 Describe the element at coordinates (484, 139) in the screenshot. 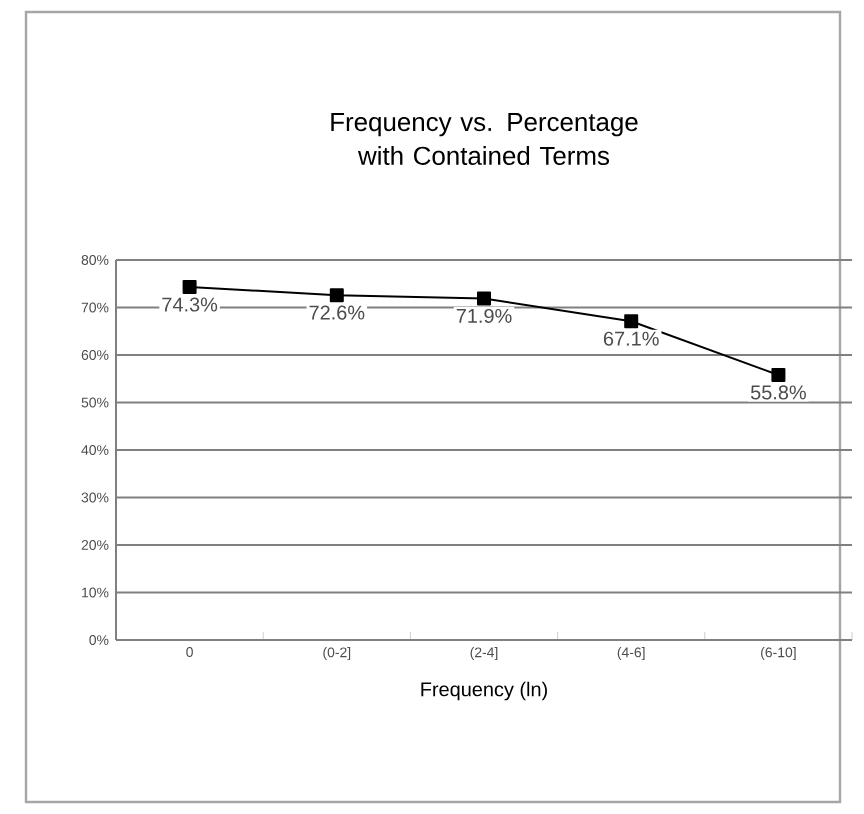

I see `chart-title: Frequency vs. Percentage with Contained Terms` at that location.